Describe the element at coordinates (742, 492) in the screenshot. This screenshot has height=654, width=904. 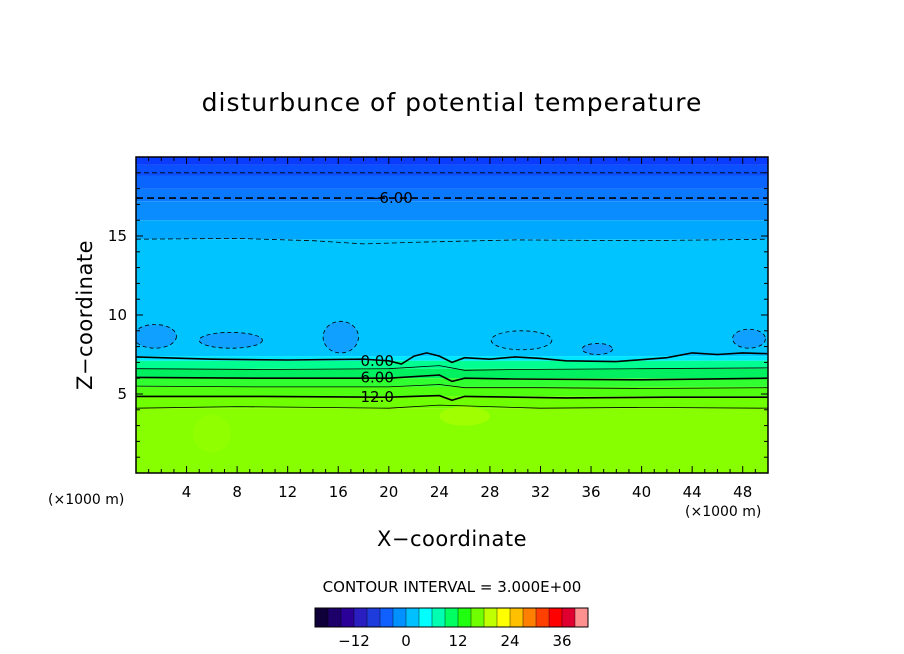
I see `x-tick-label: 48` at that location.